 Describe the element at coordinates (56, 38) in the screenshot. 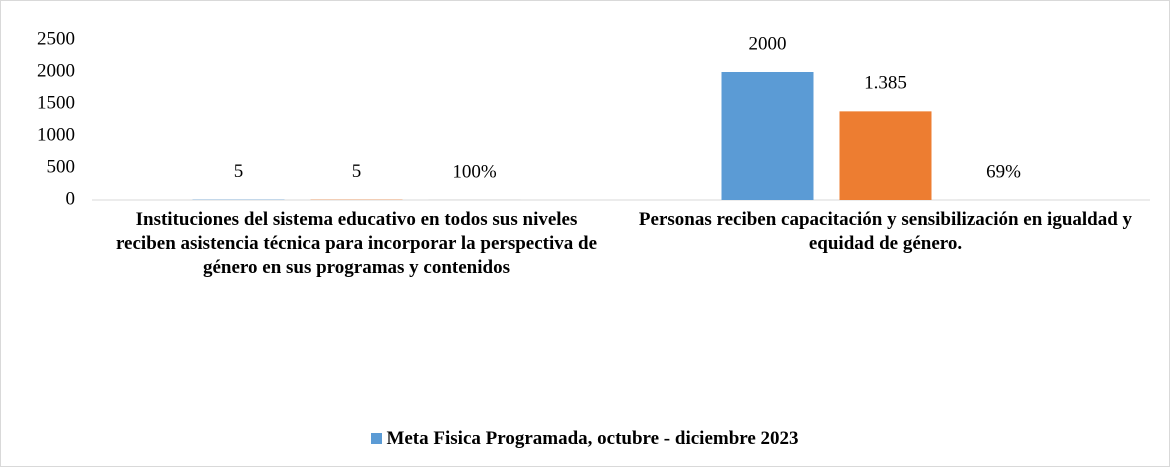

I see `y-tick-label: 2500` at that location.